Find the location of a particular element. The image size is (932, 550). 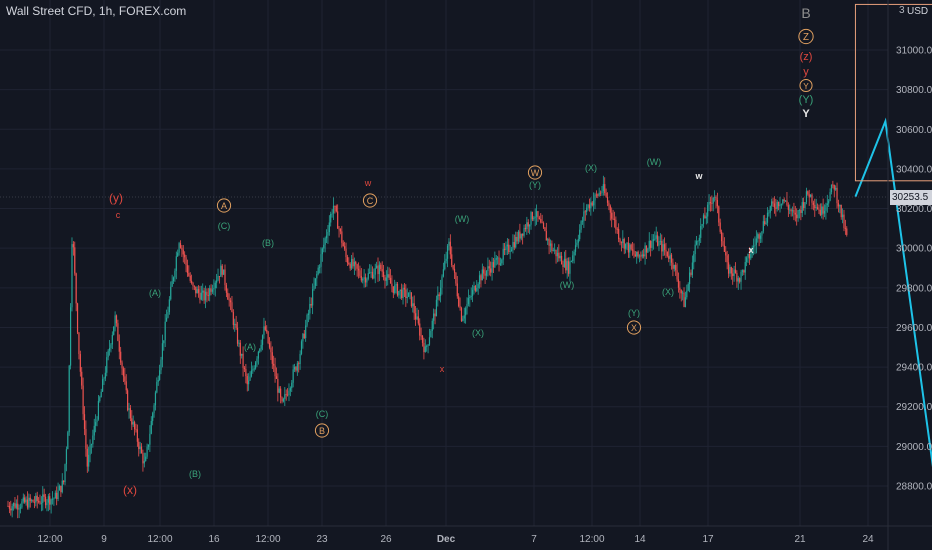

wave-label-circle is located at coordinates (322, 430).